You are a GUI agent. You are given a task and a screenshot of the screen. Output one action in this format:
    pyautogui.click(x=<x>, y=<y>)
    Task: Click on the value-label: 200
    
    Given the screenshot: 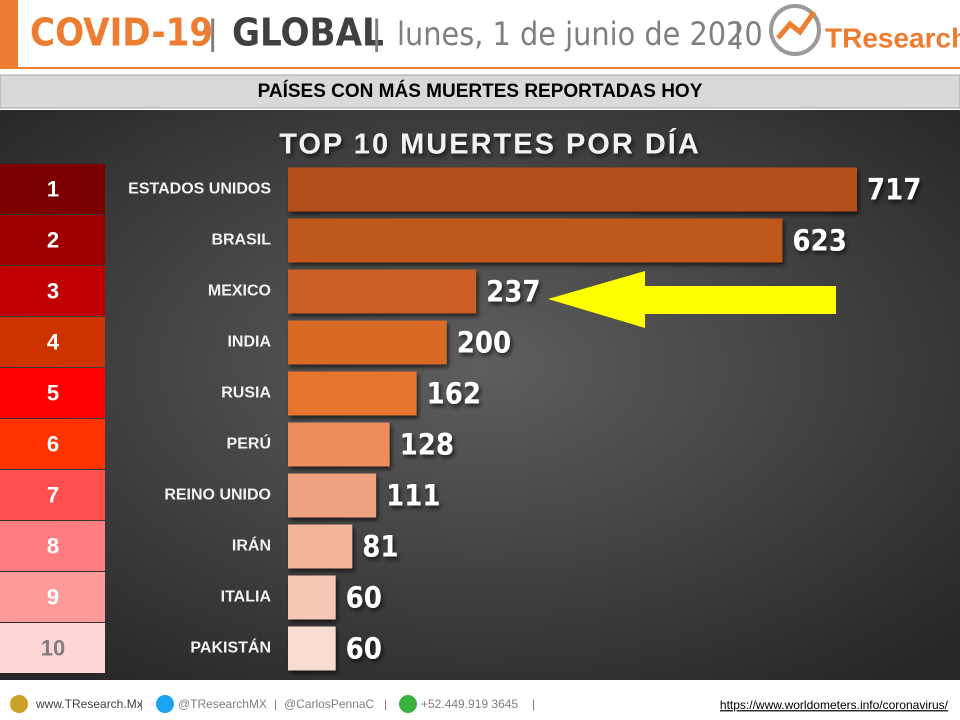 What is the action you would take?
    pyautogui.click(x=484, y=343)
    